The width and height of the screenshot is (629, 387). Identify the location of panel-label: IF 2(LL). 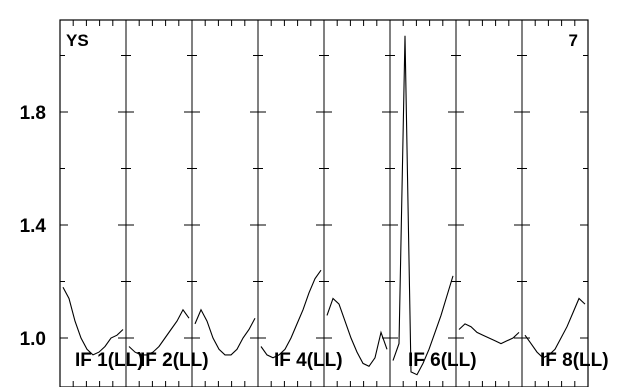
(174, 360).